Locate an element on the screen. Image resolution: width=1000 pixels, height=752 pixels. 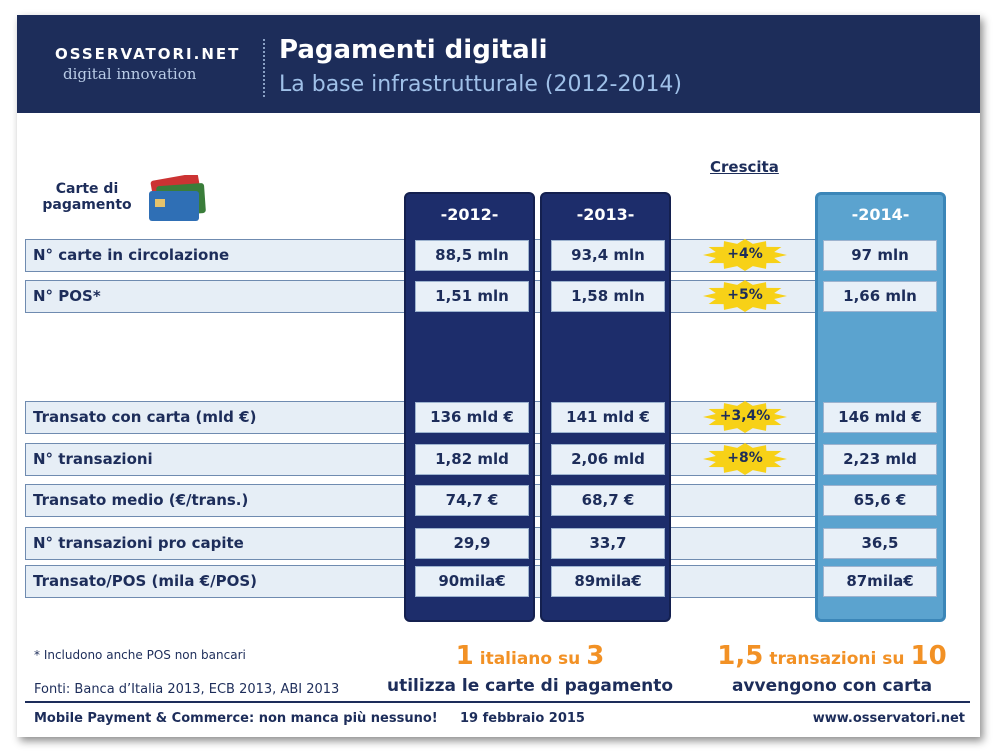
growth-label: +5% is located at coordinates (745, 295).